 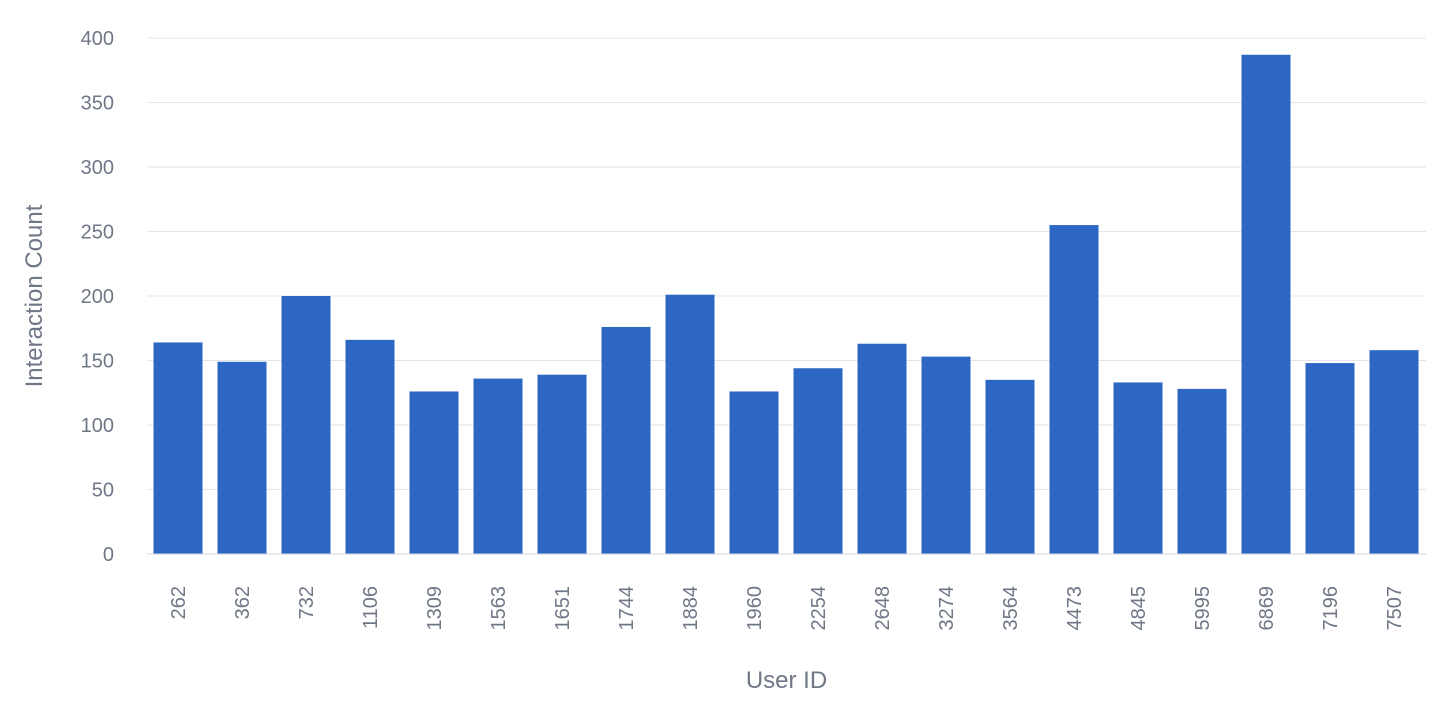 I want to click on y-tick-label: 200, so click(x=97, y=297).